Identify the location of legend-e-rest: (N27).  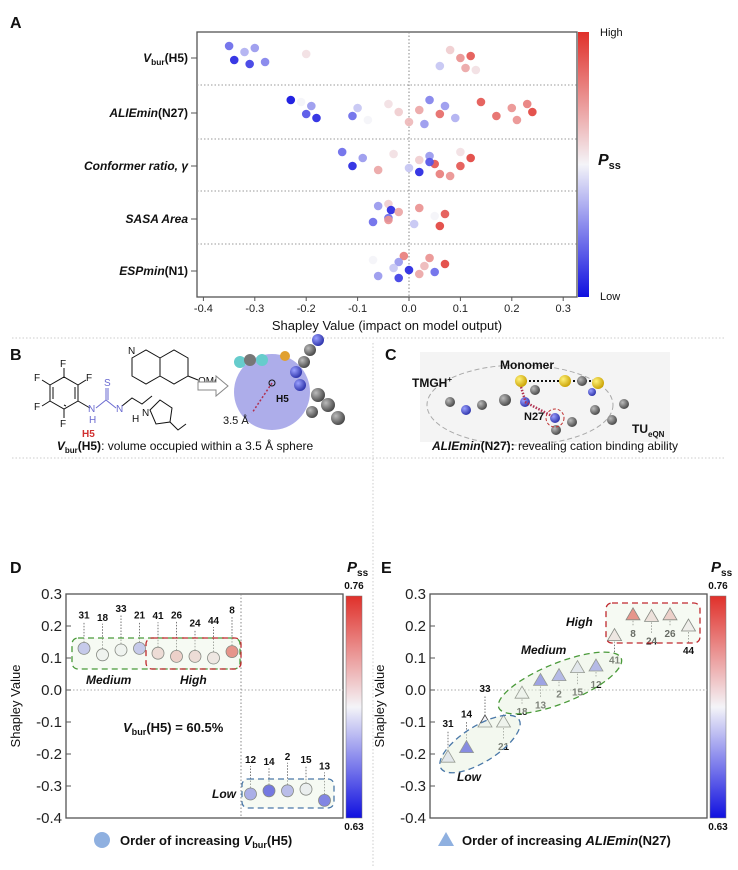
(654, 840).